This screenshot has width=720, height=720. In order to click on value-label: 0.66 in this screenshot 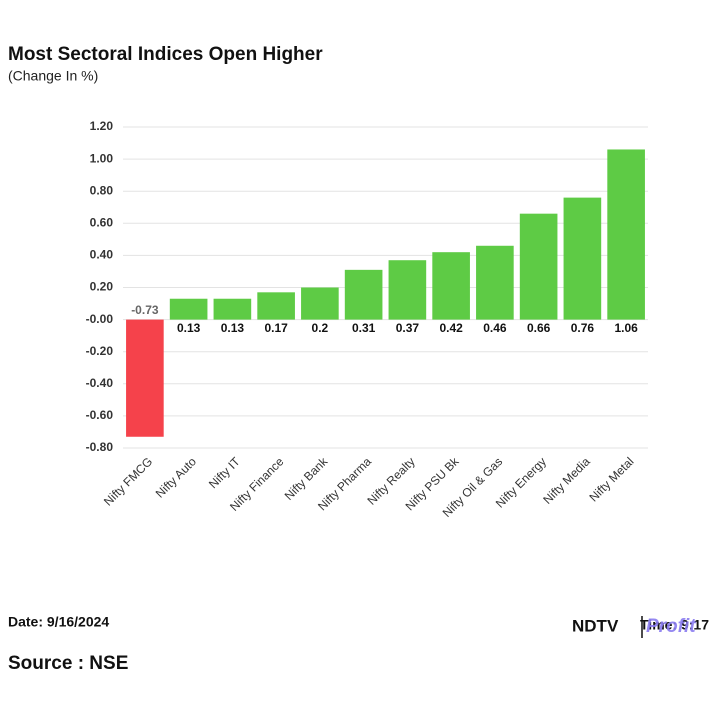, I will do `click(539, 328)`.